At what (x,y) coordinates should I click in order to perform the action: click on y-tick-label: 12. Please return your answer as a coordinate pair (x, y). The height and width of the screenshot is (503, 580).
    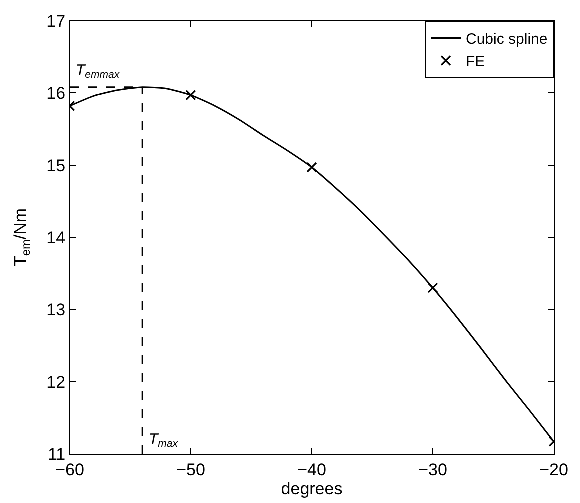
    Looking at the image, I should click on (56, 382).